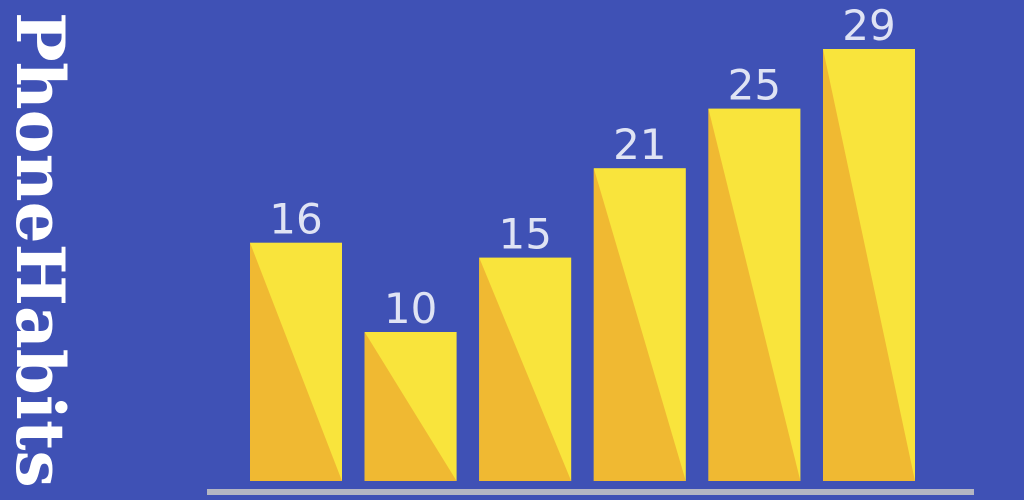 The image size is (1024, 500). I want to click on bar-3-value-label: 15, so click(524, 234).